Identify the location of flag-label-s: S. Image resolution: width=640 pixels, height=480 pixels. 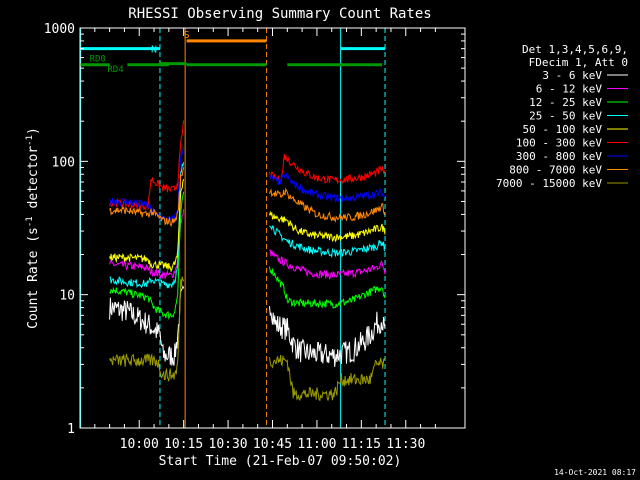
(187, 35).